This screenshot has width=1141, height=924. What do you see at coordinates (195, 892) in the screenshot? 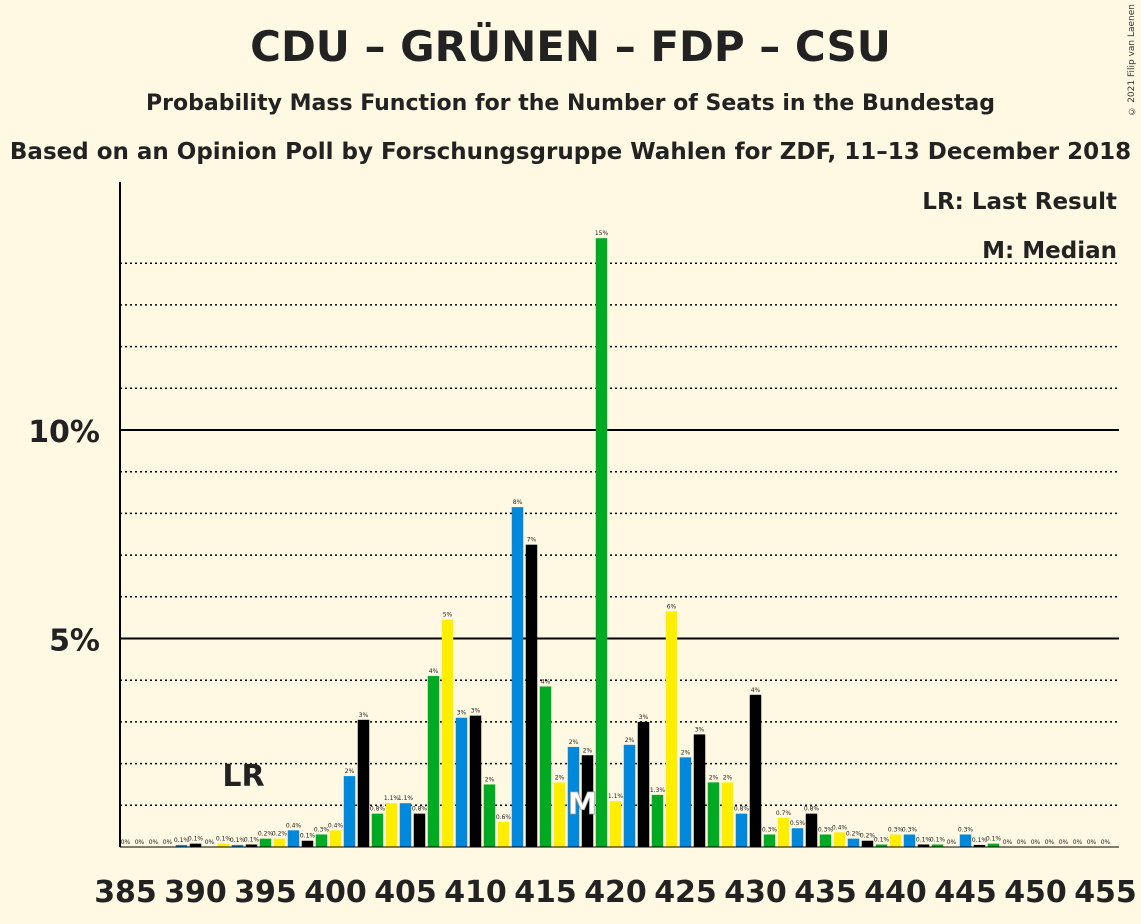
I see `x-tick-label: 390` at bounding box center [195, 892].